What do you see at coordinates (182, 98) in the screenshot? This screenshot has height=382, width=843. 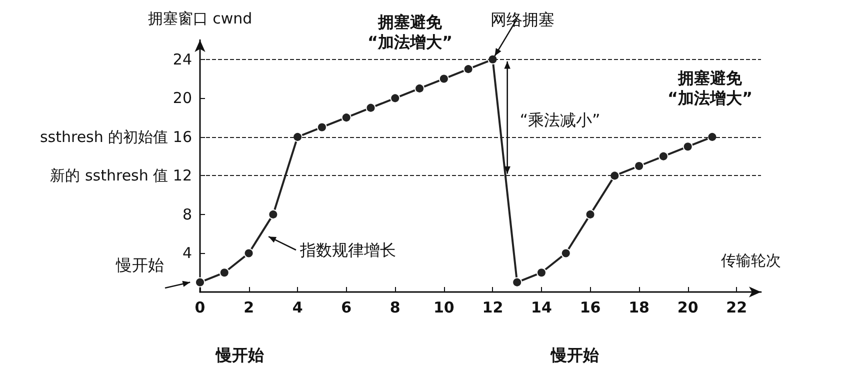 I see `y-tick-label: 20` at bounding box center [182, 98].